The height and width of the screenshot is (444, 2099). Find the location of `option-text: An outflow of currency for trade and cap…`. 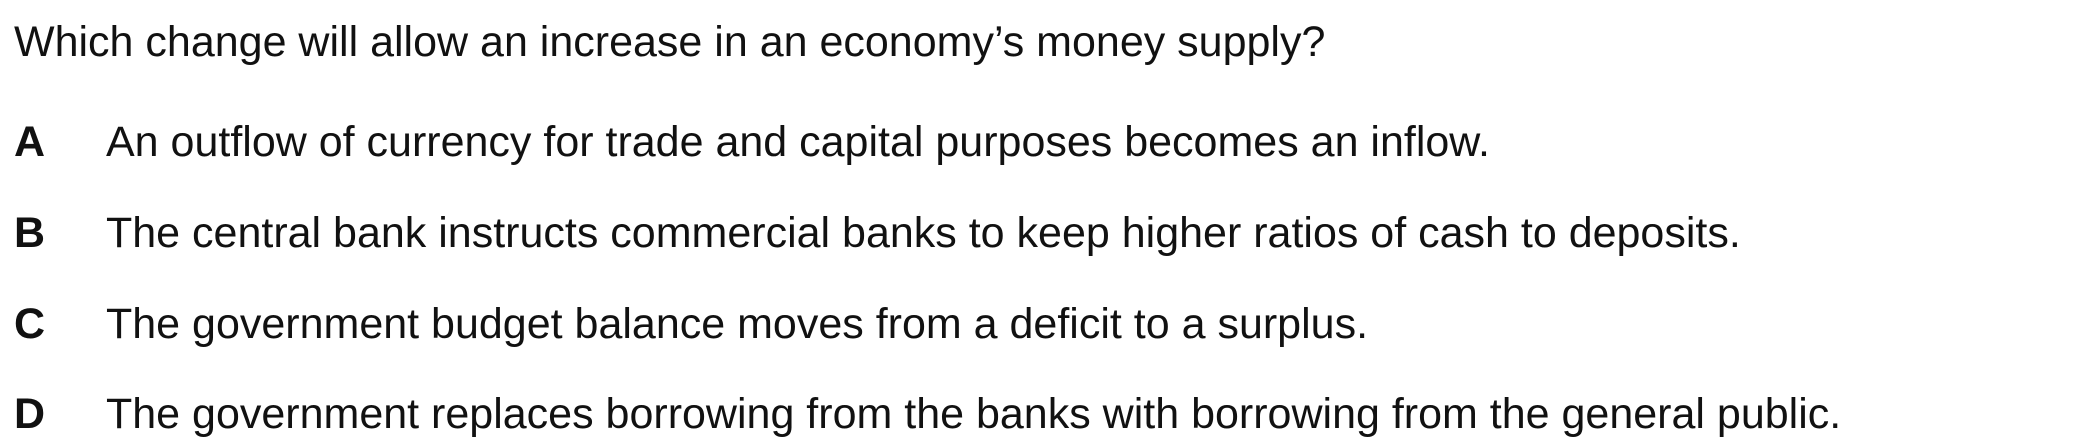

option-text: An outflow of currency for trade and cap… is located at coordinates (798, 142).